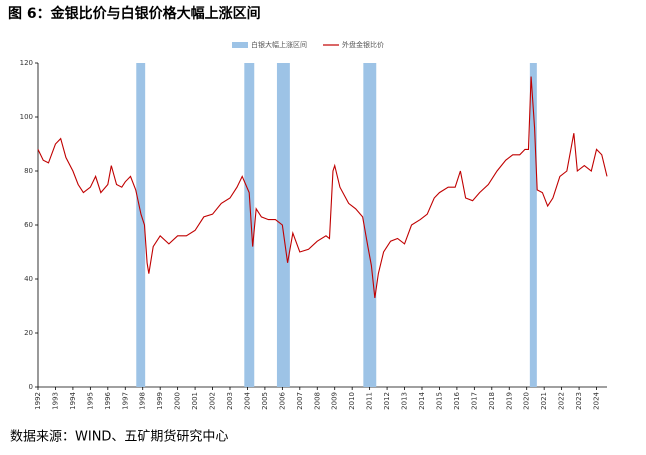 This screenshot has width=646, height=455. I want to click on y-tick-label: 80, so click(28, 171).